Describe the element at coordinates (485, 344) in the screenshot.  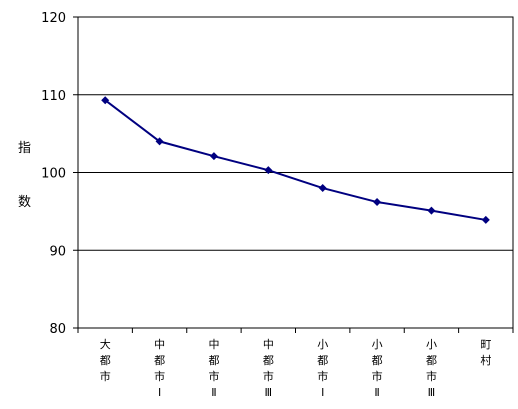
I see `x-tick-label-char: 町` at that location.